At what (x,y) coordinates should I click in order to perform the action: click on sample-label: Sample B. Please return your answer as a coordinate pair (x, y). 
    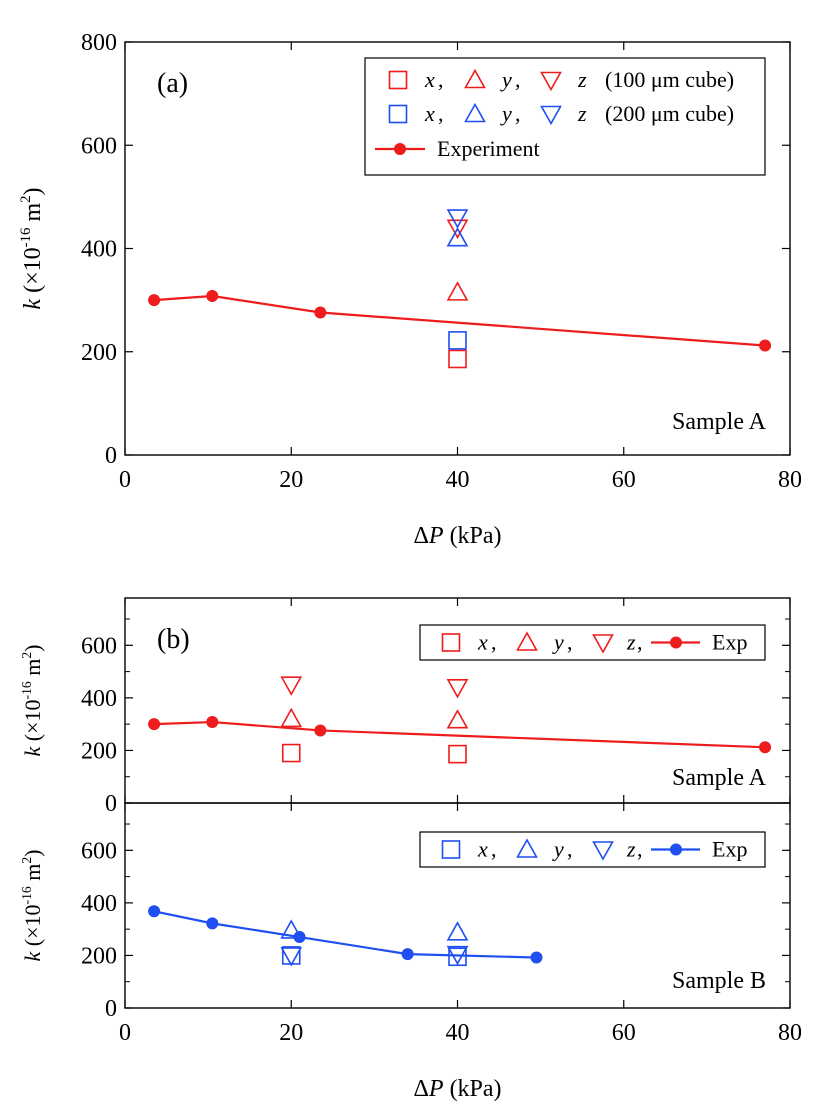
    Looking at the image, I should click on (719, 981).